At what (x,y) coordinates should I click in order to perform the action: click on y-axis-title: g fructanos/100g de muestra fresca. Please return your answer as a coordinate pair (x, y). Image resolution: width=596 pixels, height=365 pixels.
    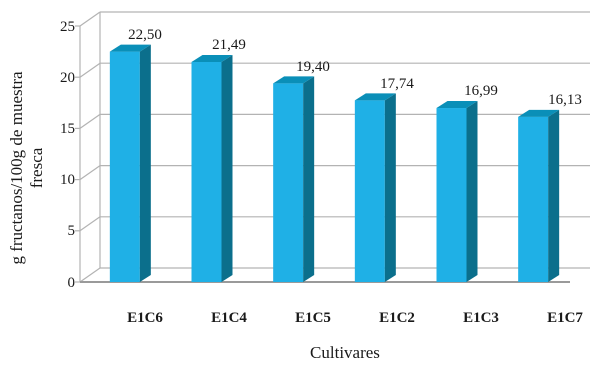
    Looking at the image, I should click on (26, 168).